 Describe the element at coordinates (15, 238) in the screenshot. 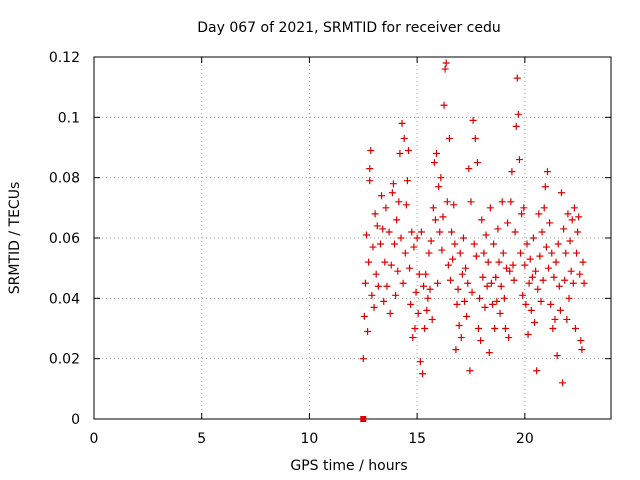

I see `y-axis-label: SRMTID / TECUs` at that location.